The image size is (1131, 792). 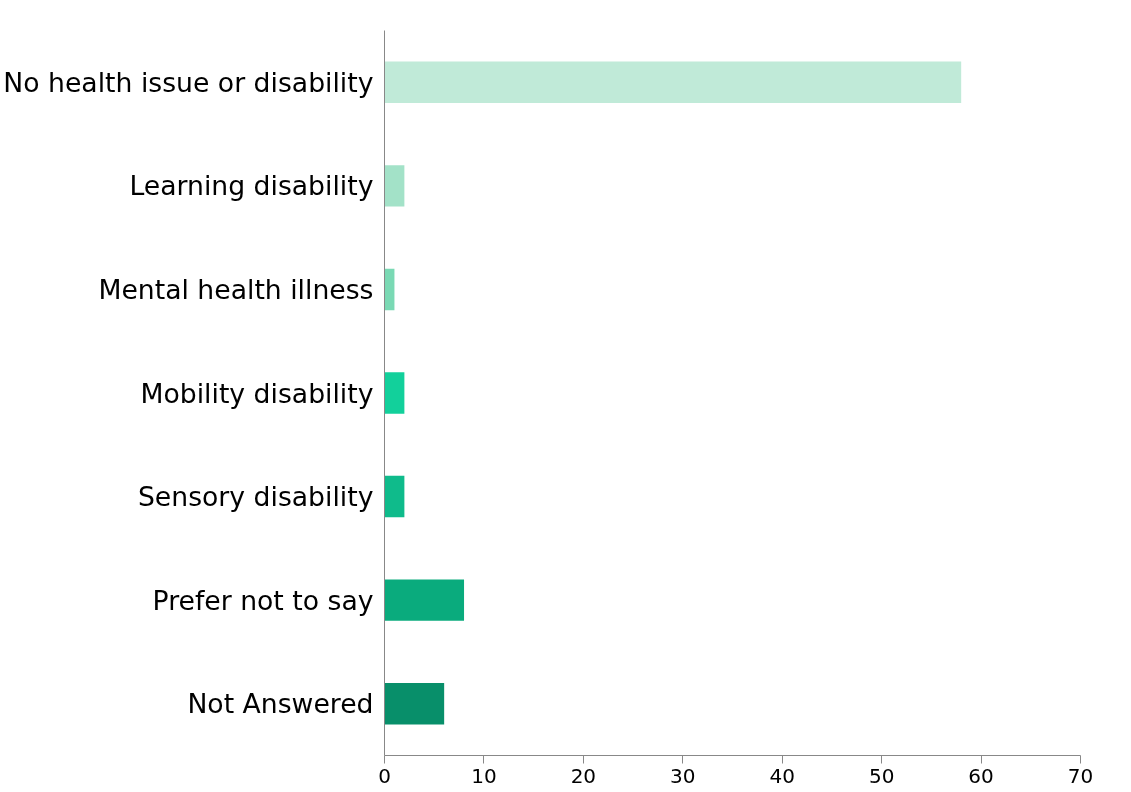 I want to click on x-tick-label: 70, so click(x=1080, y=775).